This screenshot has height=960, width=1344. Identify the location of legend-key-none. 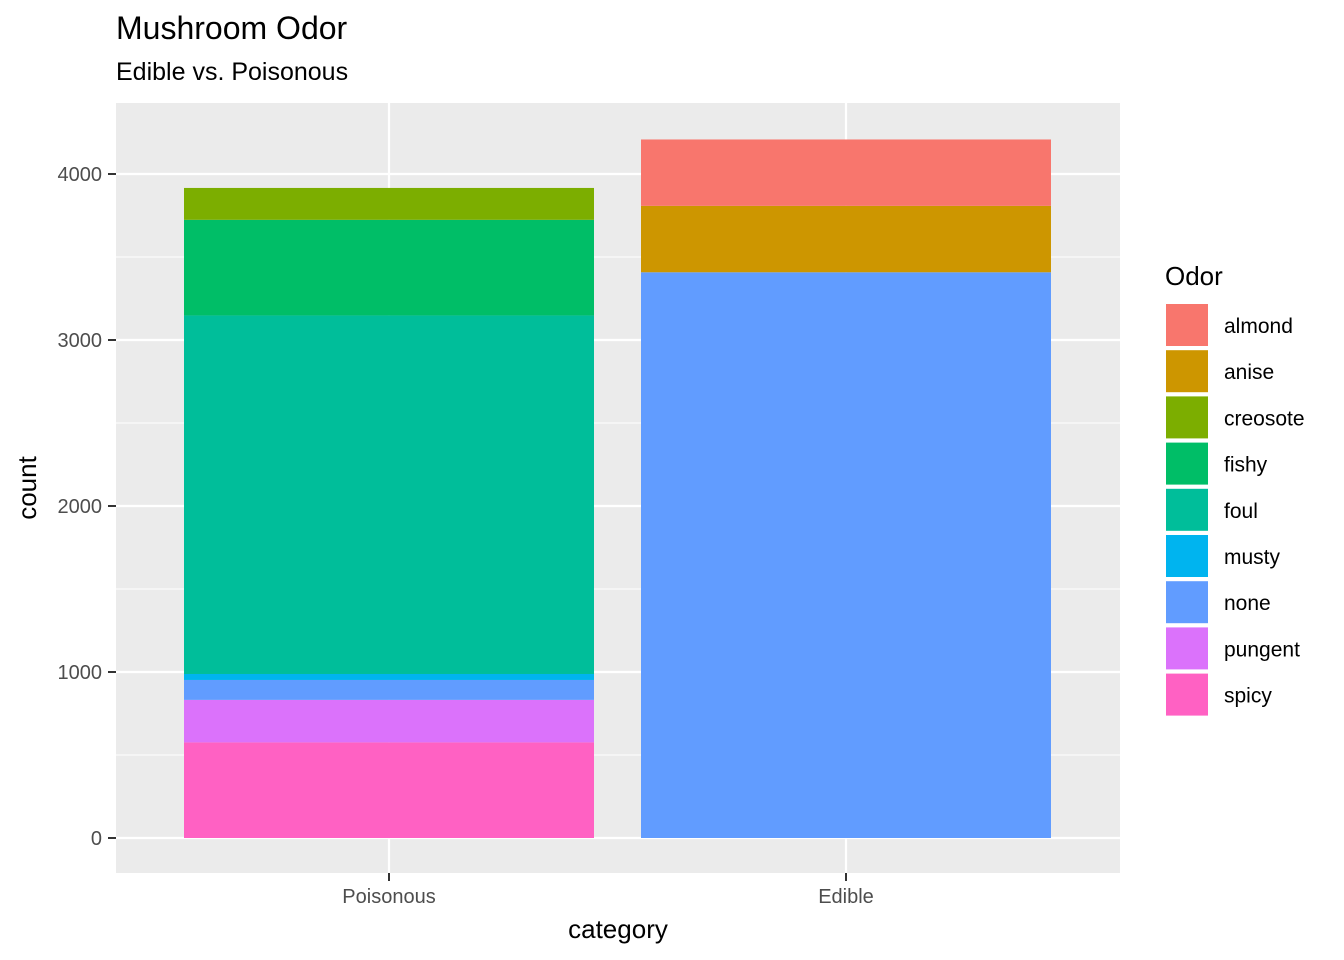
(1187, 602).